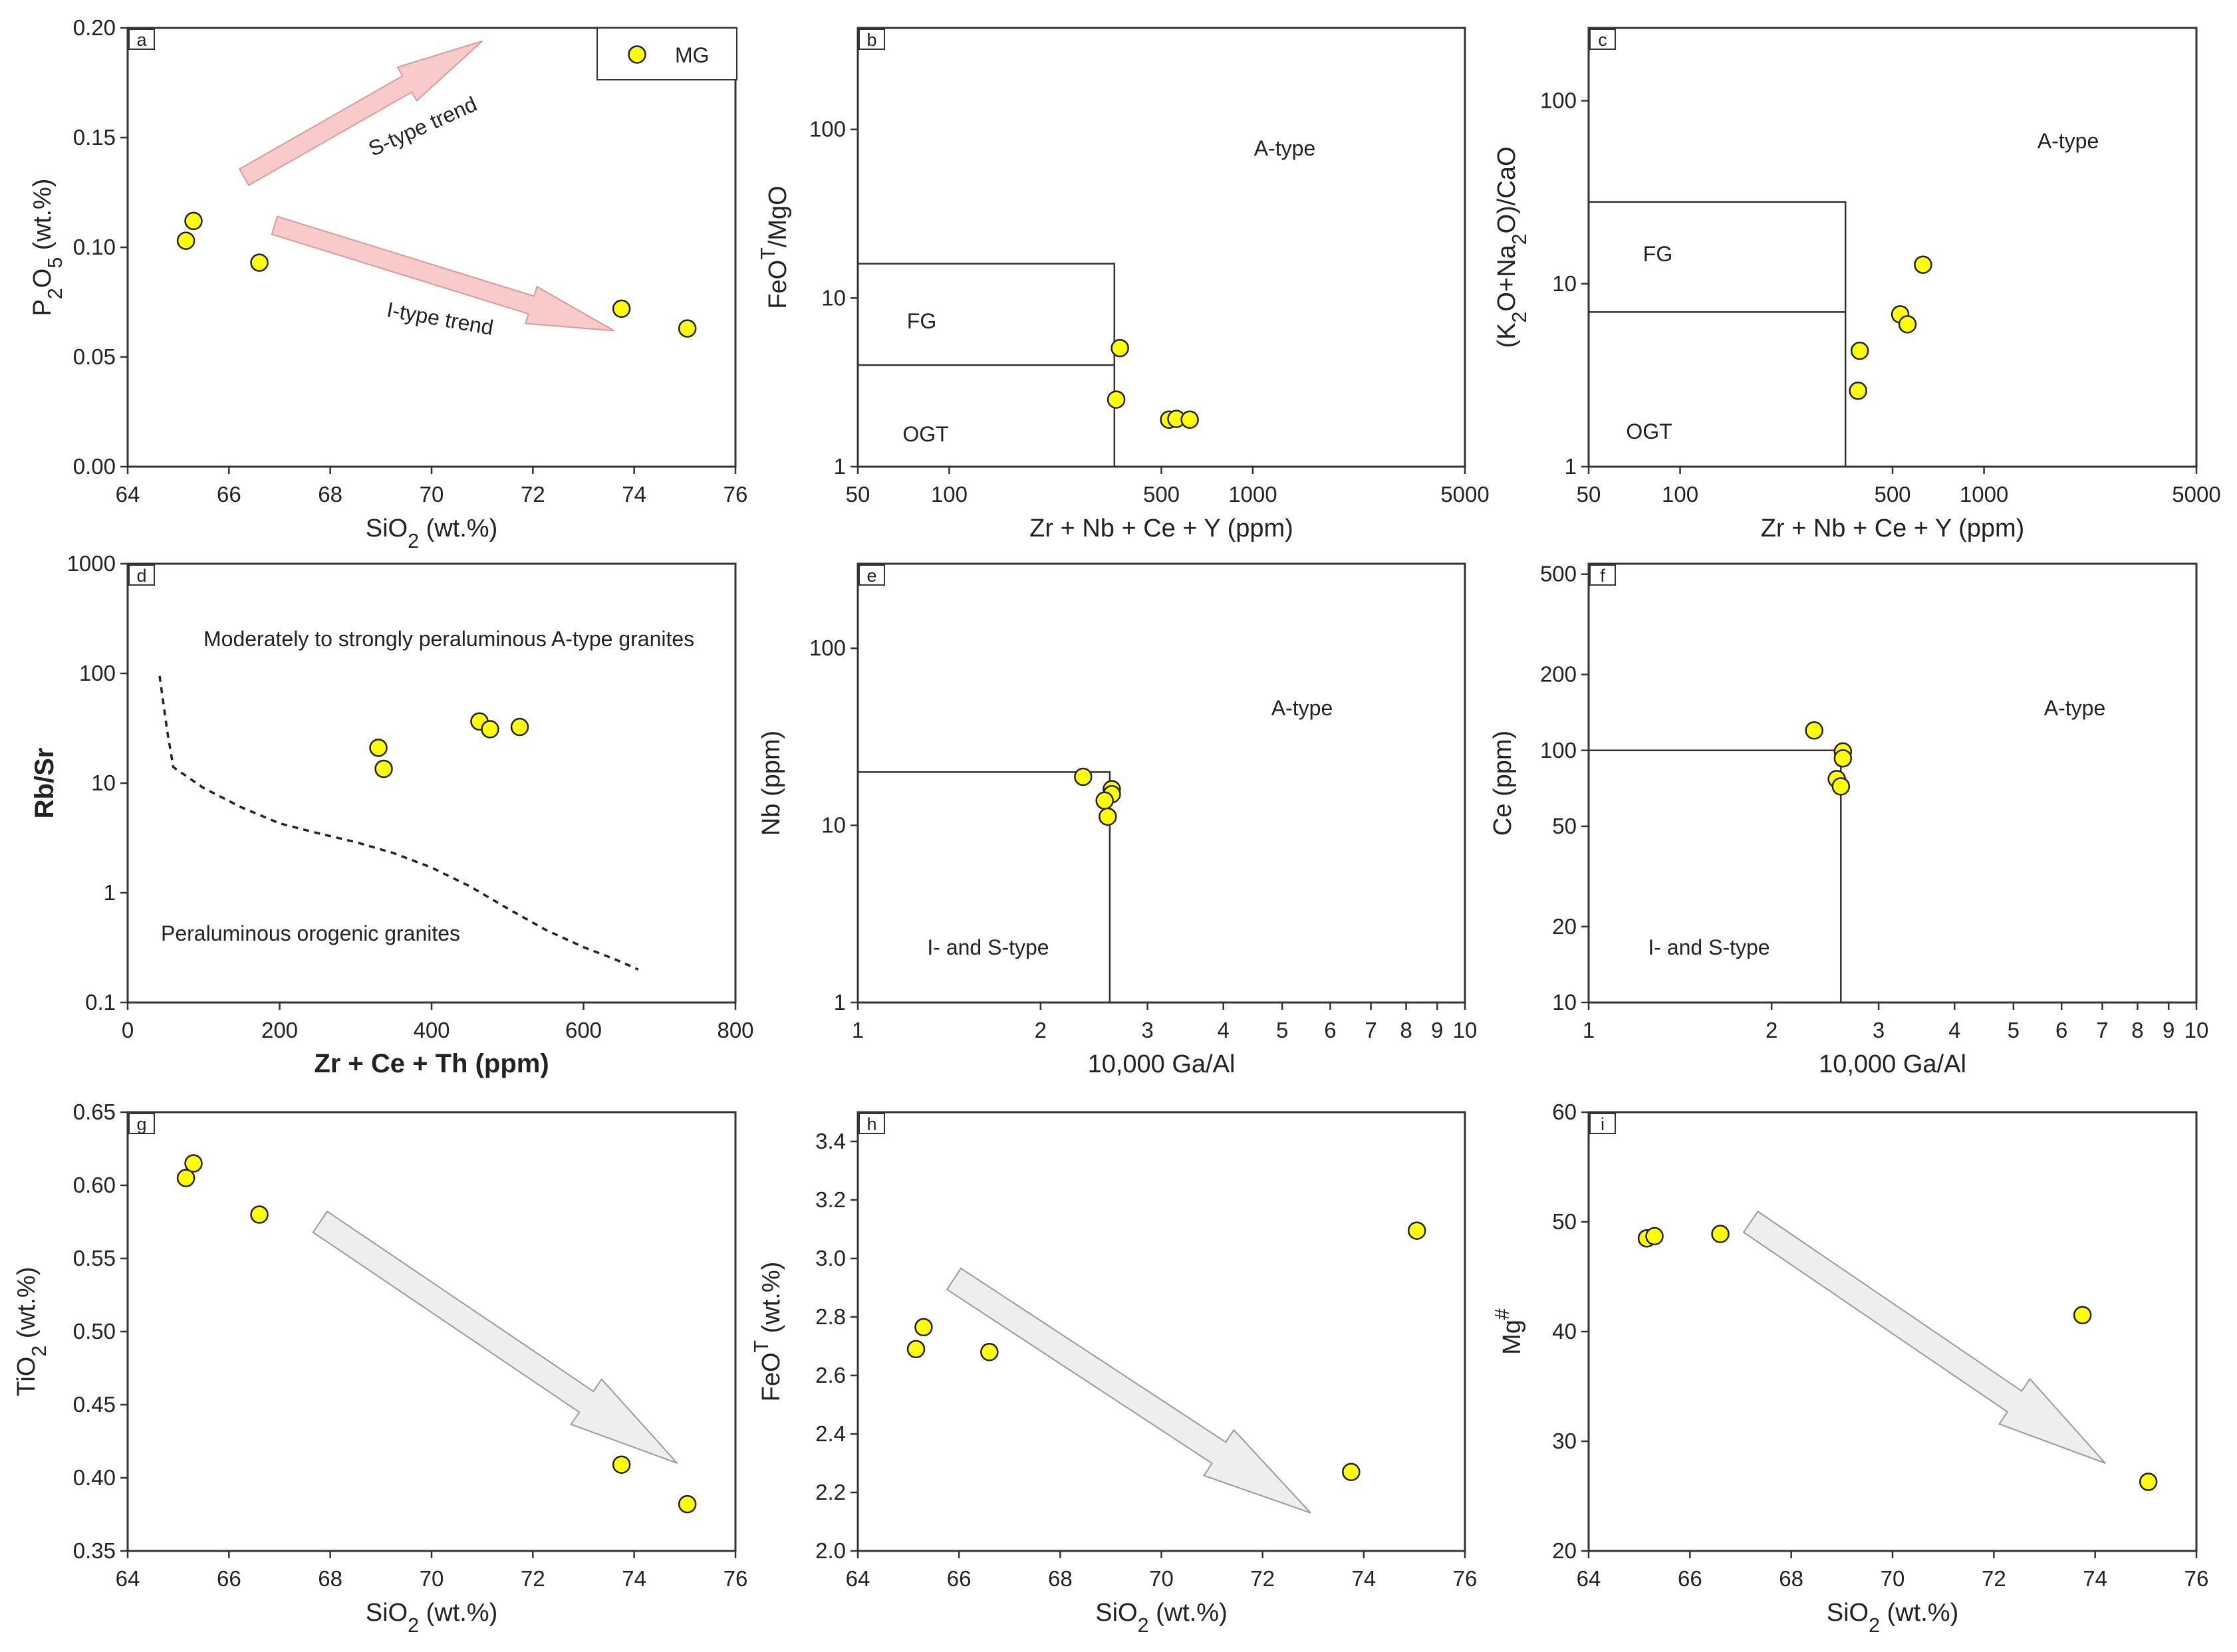 The width and height of the screenshot is (2237, 1652). What do you see at coordinates (1602, 576) in the screenshot?
I see `panel-letter: f` at bounding box center [1602, 576].